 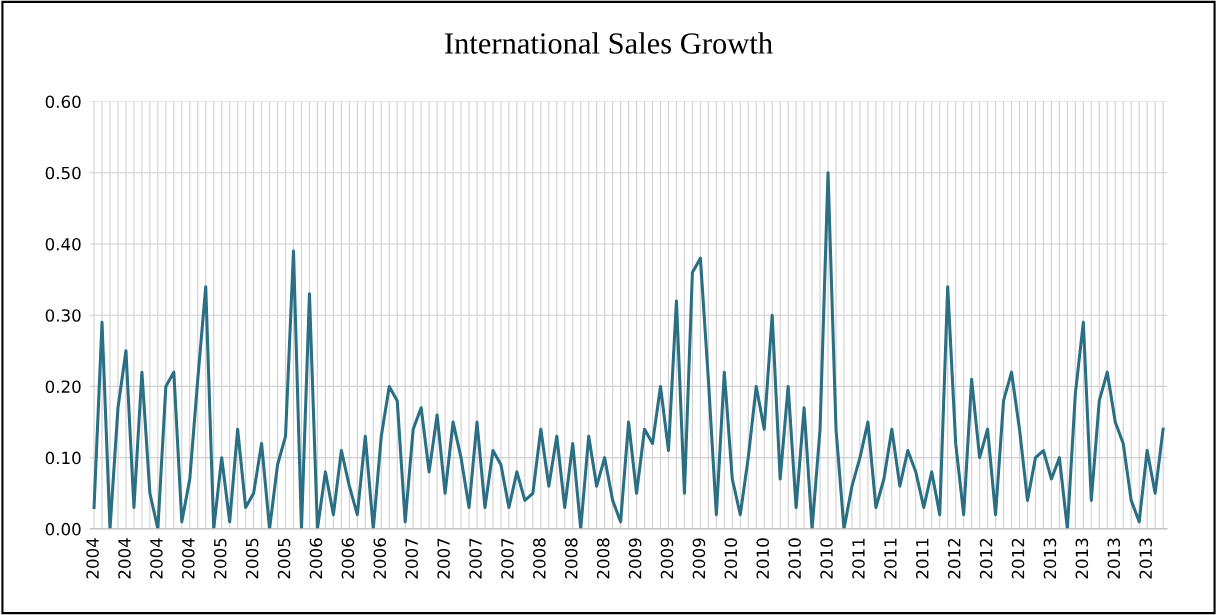 I want to click on y-tick-label: 0.30, so click(x=63, y=315).